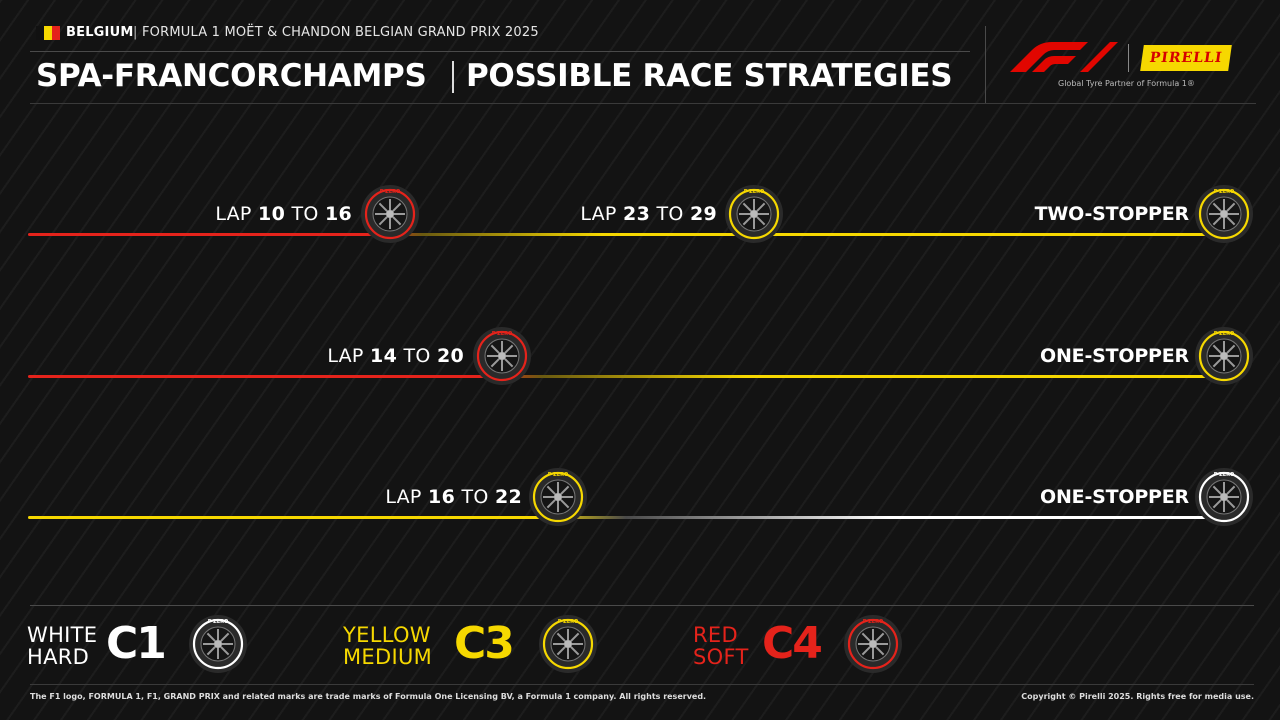 This screenshot has width=1280, height=720. What do you see at coordinates (136, 643) in the screenshot?
I see `legend-hard-code: C1` at bounding box center [136, 643].